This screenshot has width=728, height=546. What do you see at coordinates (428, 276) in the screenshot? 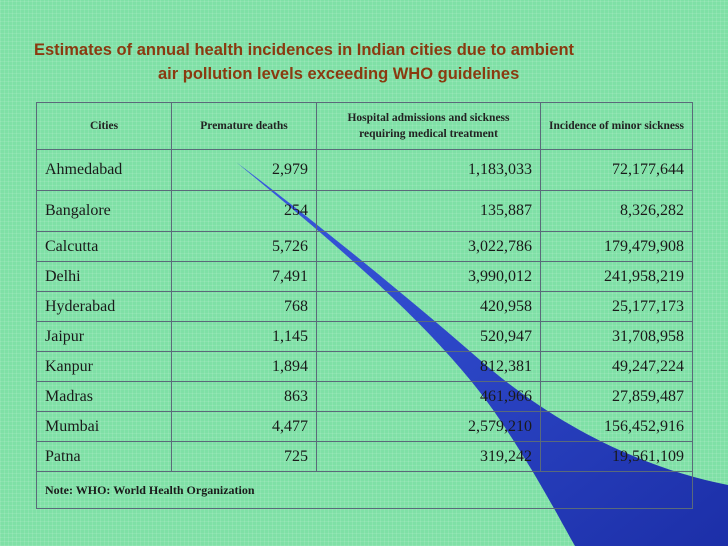
I see `hospital-admissions-cell: 3,990,012` at bounding box center [428, 276].